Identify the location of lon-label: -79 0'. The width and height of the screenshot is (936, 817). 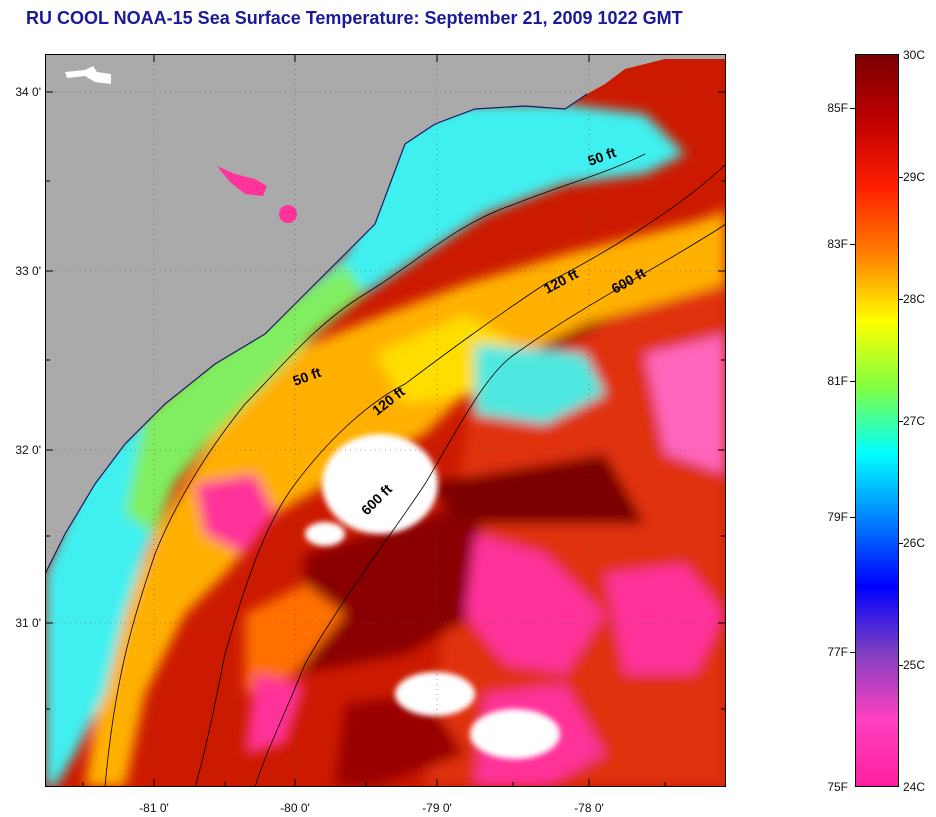
(437, 808).